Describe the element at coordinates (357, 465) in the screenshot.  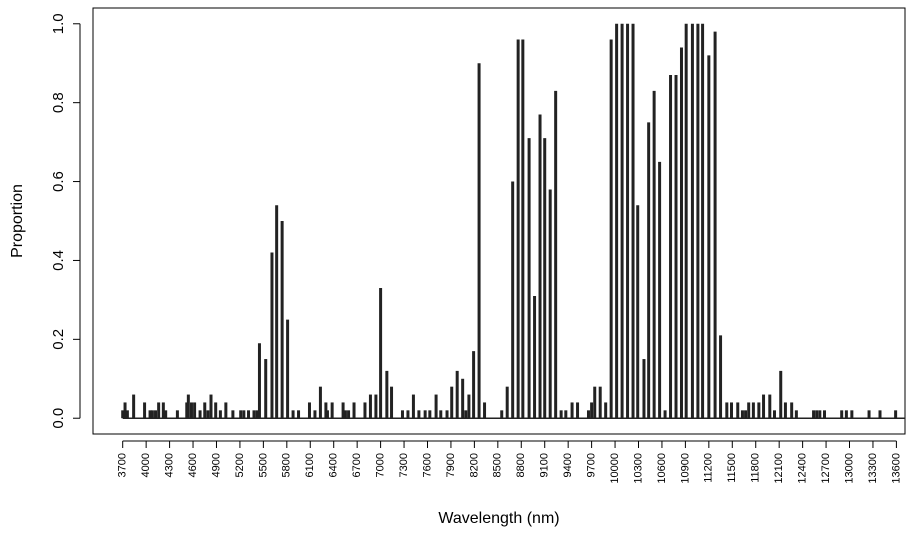
I see `x-tick-label: 6700` at that location.